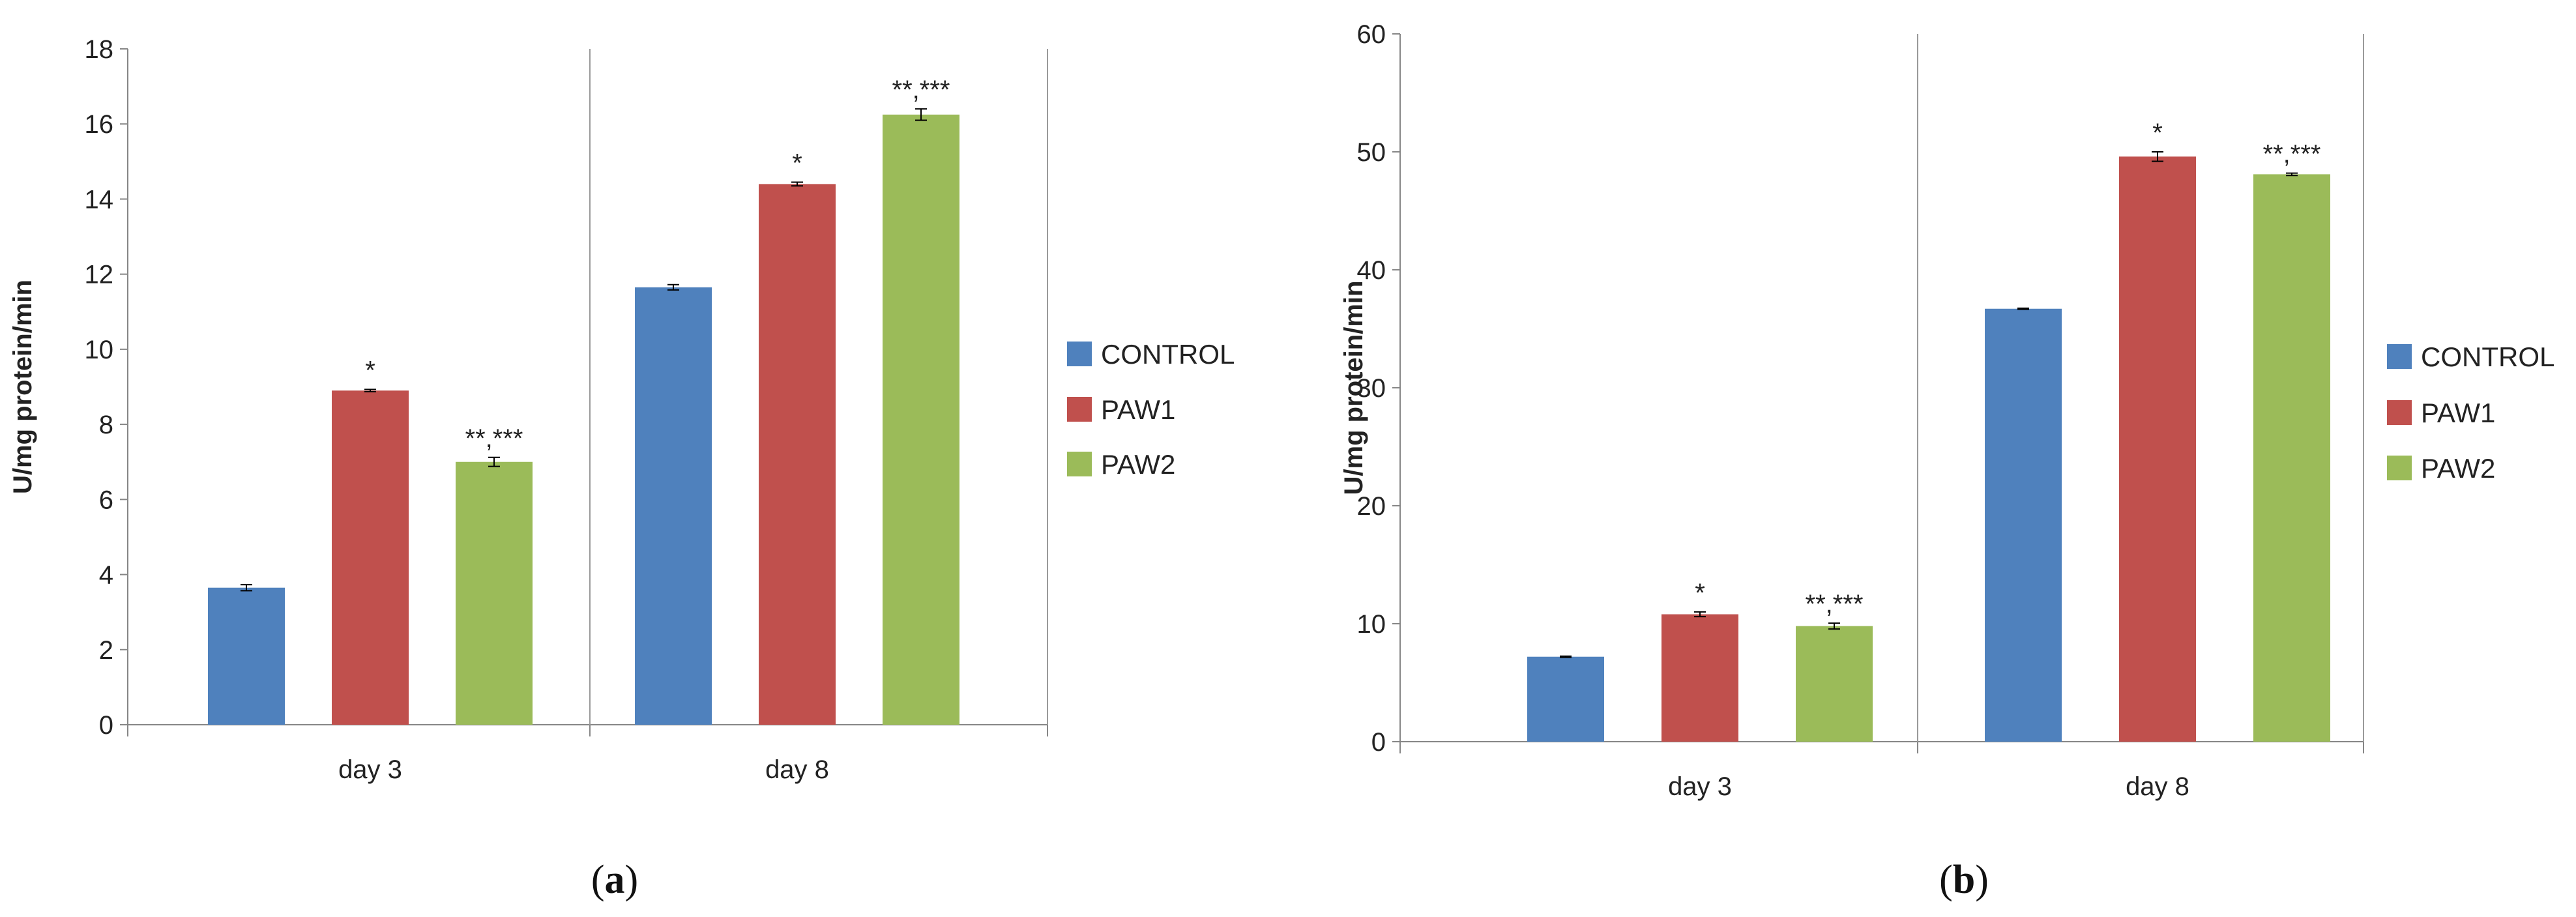  What do you see at coordinates (99, 275) in the screenshot?
I see `y-tick-label: 12` at bounding box center [99, 275].